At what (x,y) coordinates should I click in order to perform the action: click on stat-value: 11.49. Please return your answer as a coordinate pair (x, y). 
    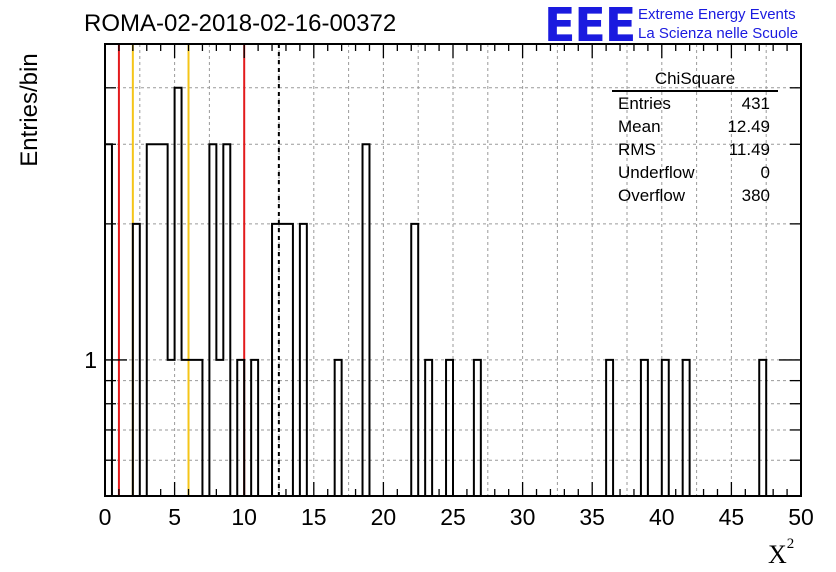
    Looking at the image, I should click on (749, 149).